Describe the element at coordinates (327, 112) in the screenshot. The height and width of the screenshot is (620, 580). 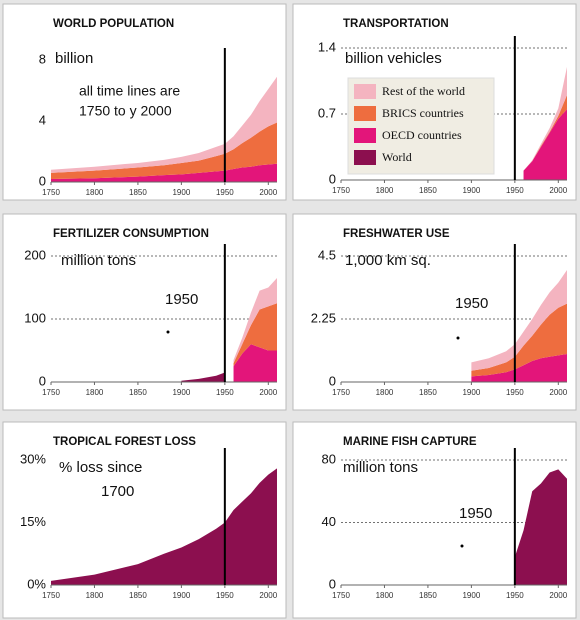
I see `y-tick-label: 0.7` at that location.